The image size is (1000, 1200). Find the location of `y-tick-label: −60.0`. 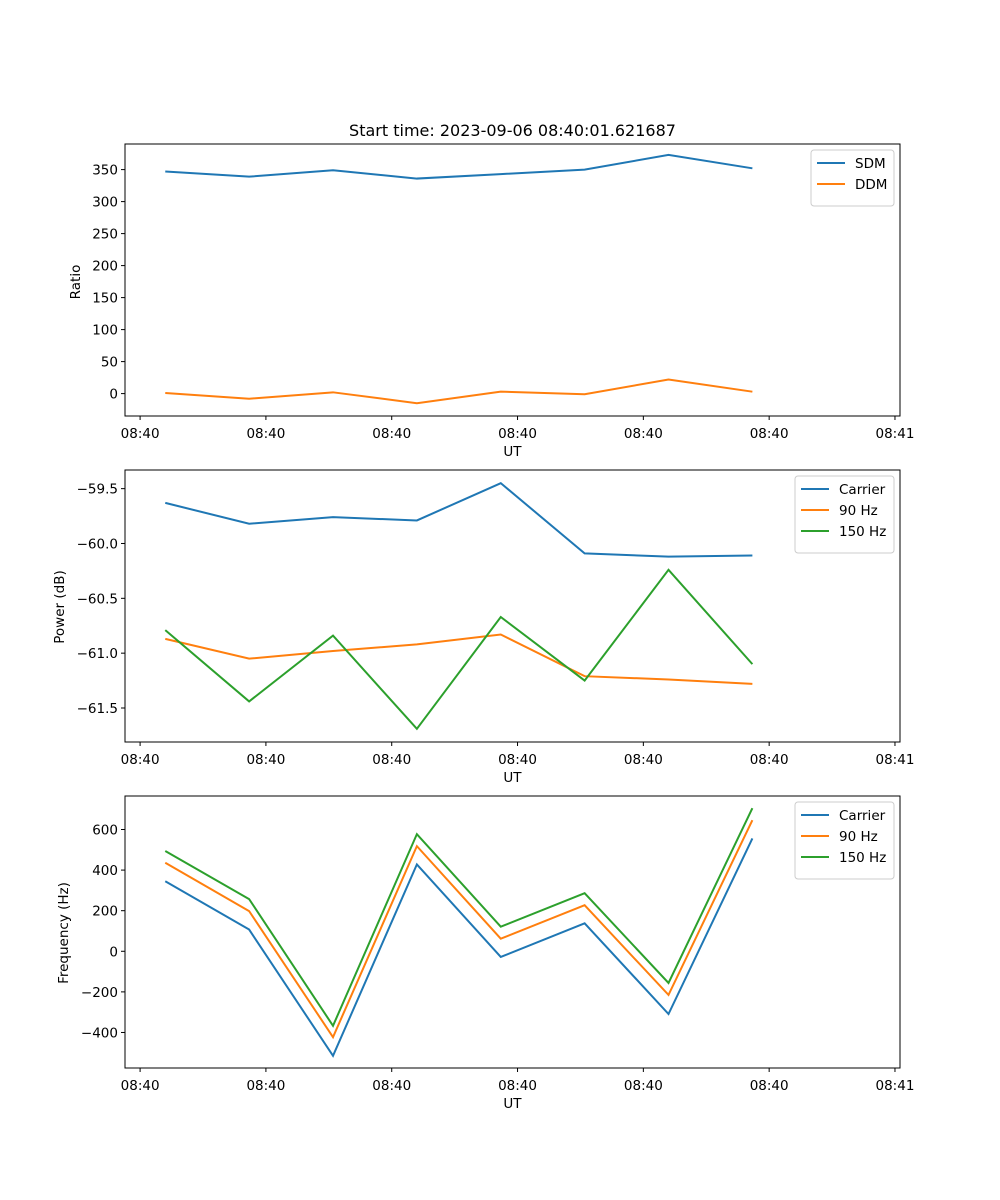

y-tick-label: −60.0 is located at coordinates (97, 544).